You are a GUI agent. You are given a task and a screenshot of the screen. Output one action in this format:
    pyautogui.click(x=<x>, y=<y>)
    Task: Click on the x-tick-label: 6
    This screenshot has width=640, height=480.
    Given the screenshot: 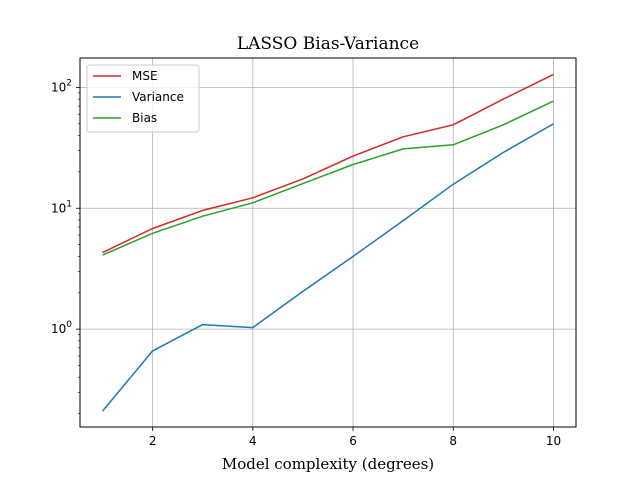 What is the action you would take?
    pyautogui.click(x=353, y=441)
    